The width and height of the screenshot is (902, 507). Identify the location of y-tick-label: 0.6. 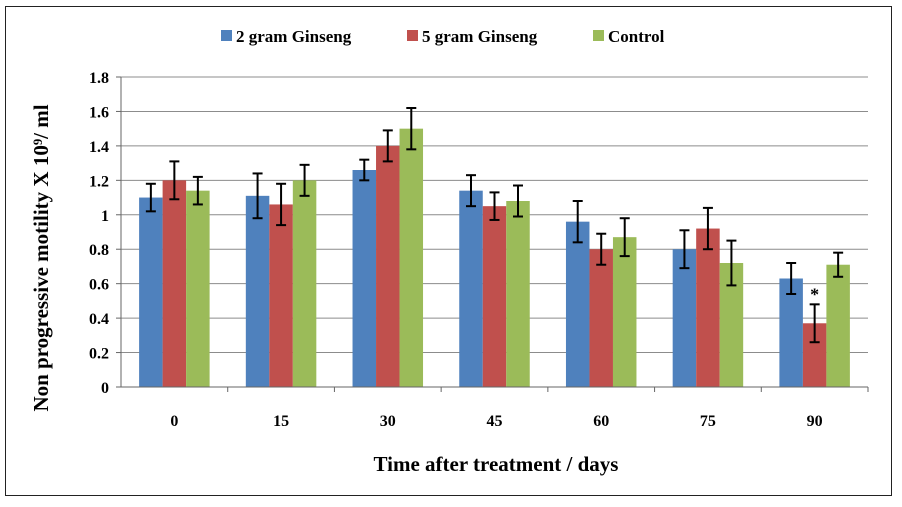
(99, 285).